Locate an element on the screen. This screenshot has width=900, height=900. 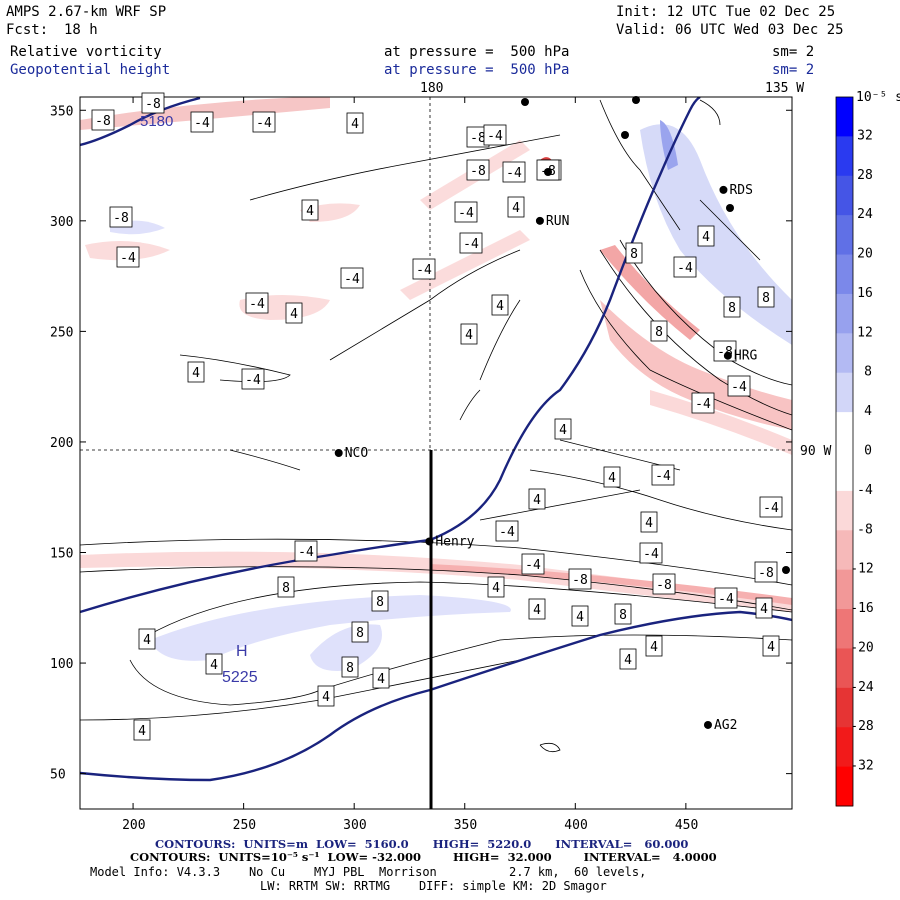
colorbar-tick-label: -12 is located at coordinates (861, 569).